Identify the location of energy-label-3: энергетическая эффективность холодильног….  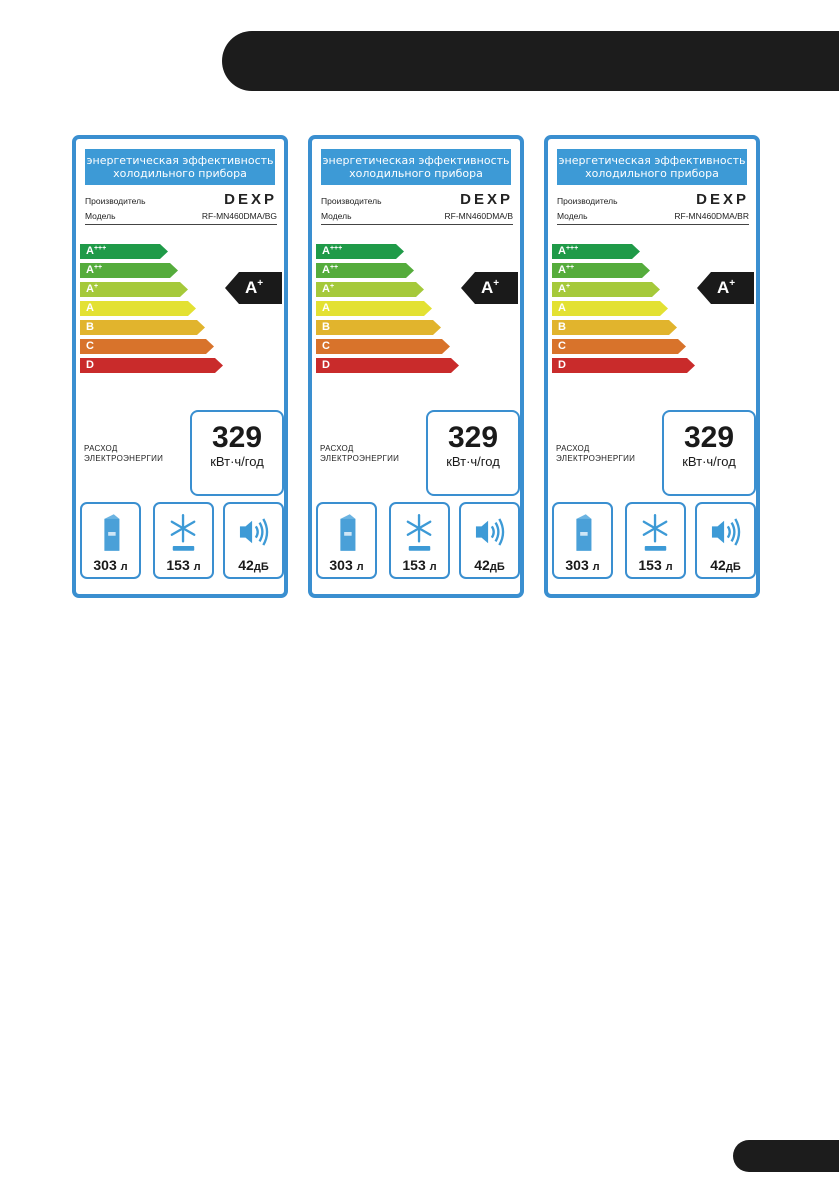
(652, 366).